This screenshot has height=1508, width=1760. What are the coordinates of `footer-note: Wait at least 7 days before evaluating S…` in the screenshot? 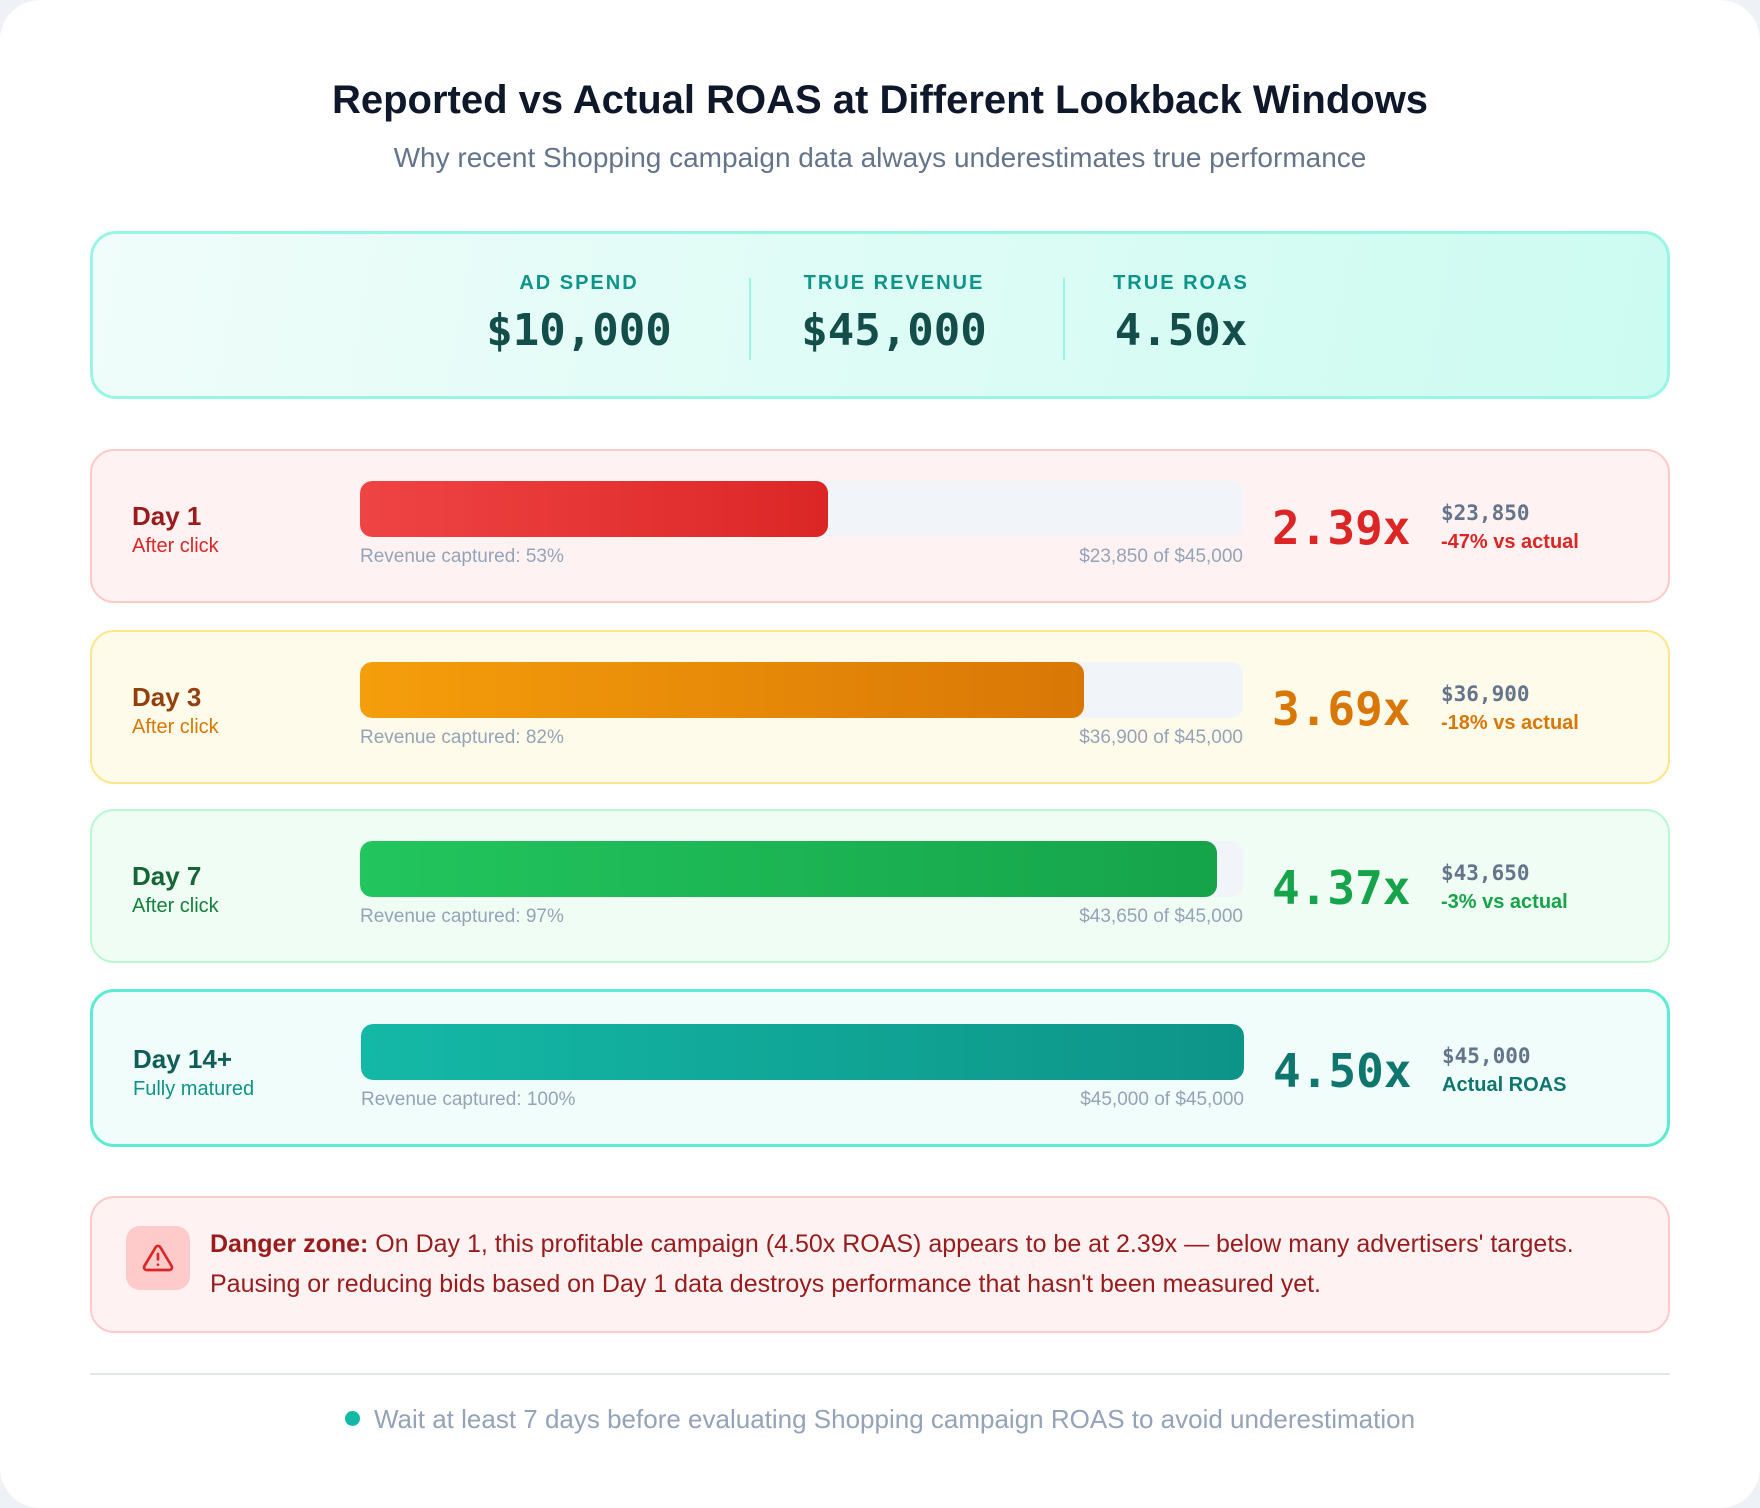 It's located at (880, 1419).